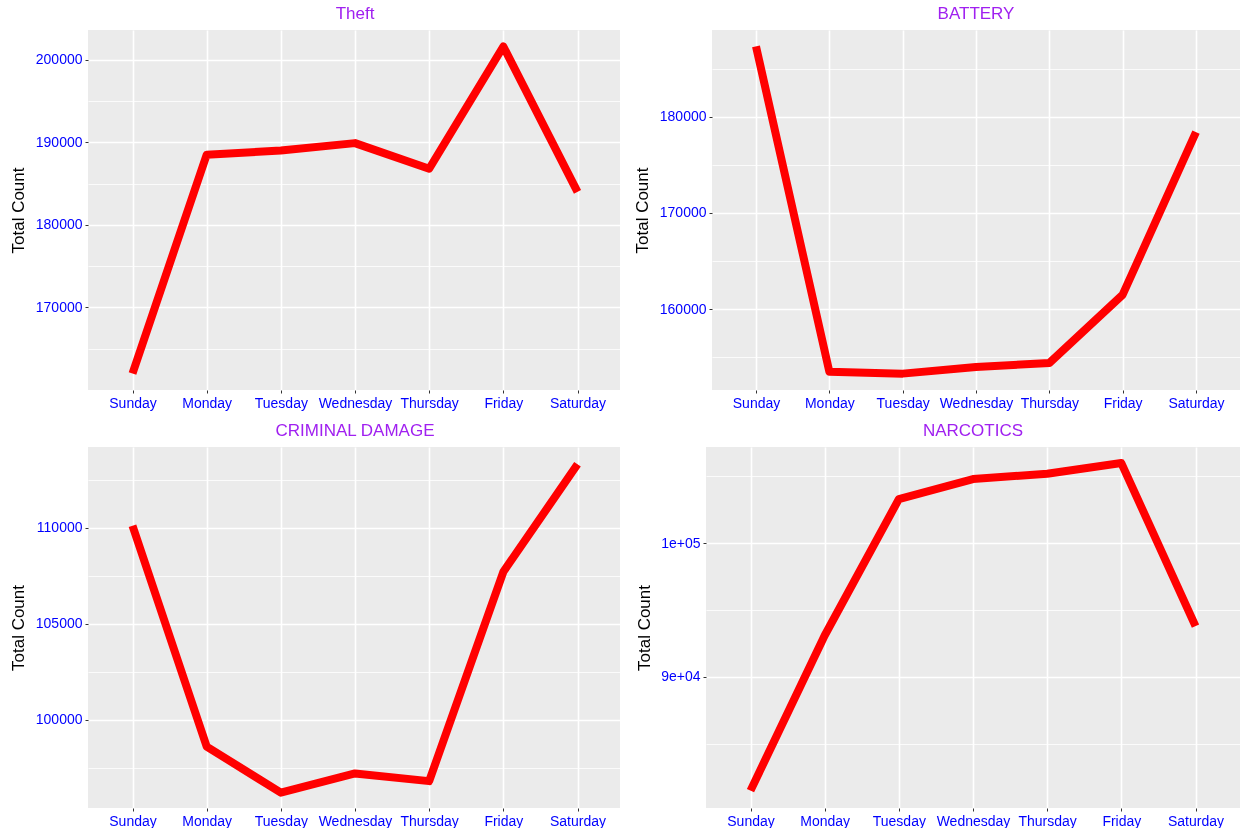 The height and width of the screenshot is (828, 1240). Describe the element at coordinates (59, 527) in the screenshot. I see `y-tick-label: 110000` at that location.